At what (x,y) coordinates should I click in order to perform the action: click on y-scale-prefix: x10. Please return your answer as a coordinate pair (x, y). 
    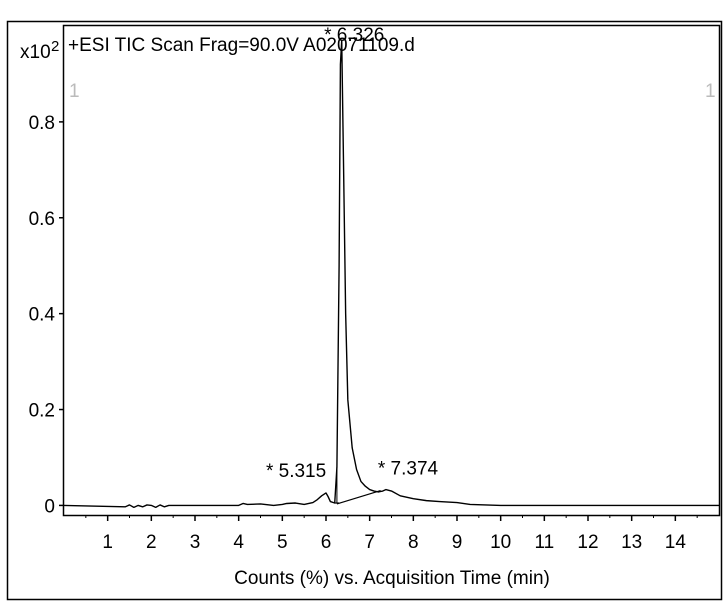
    Looking at the image, I should click on (35, 52).